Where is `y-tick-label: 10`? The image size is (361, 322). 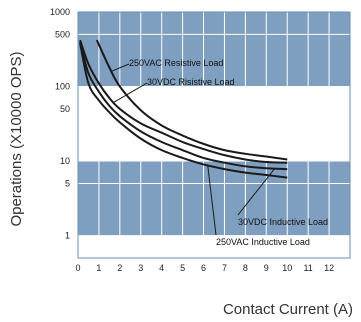
y-tick-label: 10 is located at coordinates (65, 161).